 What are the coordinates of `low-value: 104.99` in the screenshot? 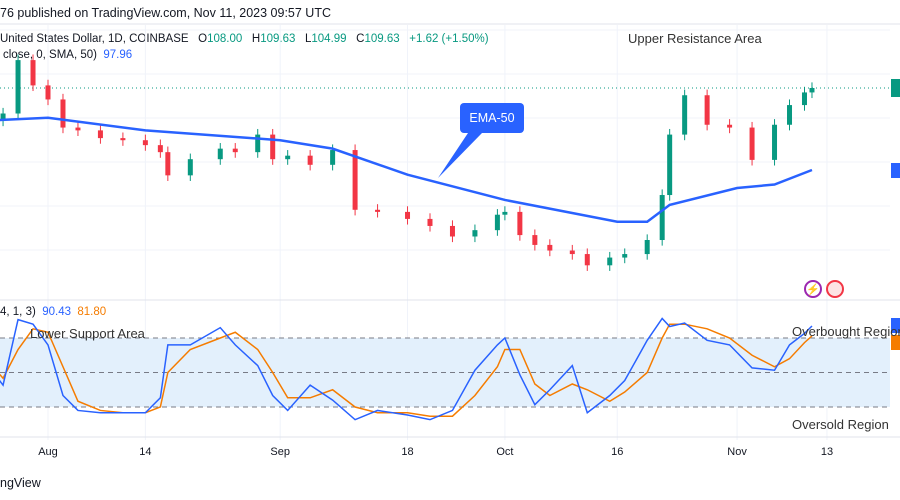 It's located at (329, 39).